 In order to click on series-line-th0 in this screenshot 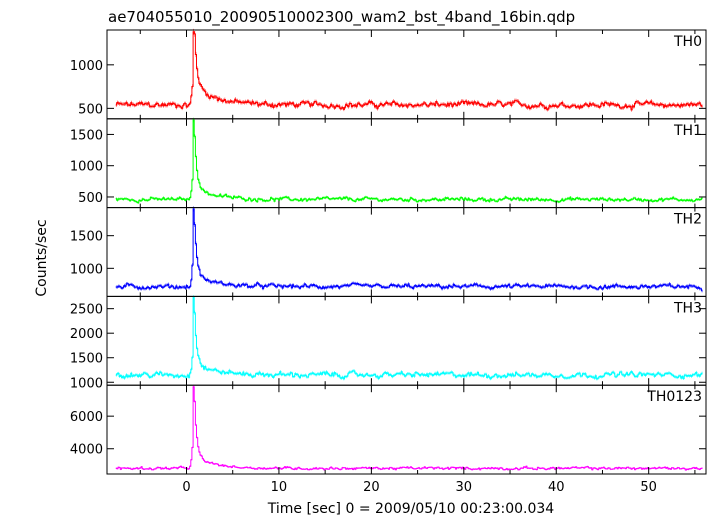, I will do `click(409, 71)`.